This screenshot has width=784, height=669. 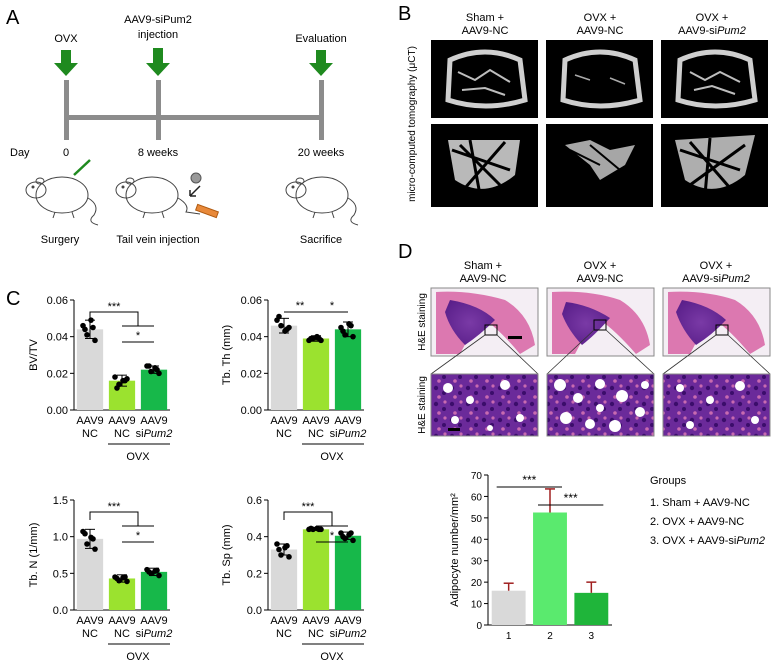 I want to click on he-lowmag-ovx-nc, so click(x=600, y=322).